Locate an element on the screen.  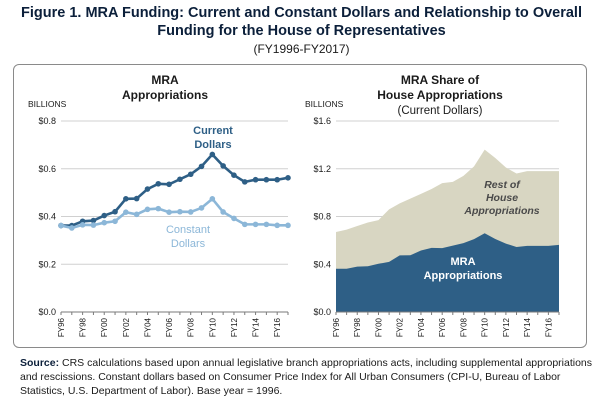
left-ytick-label: $0.6 is located at coordinates (47, 169).